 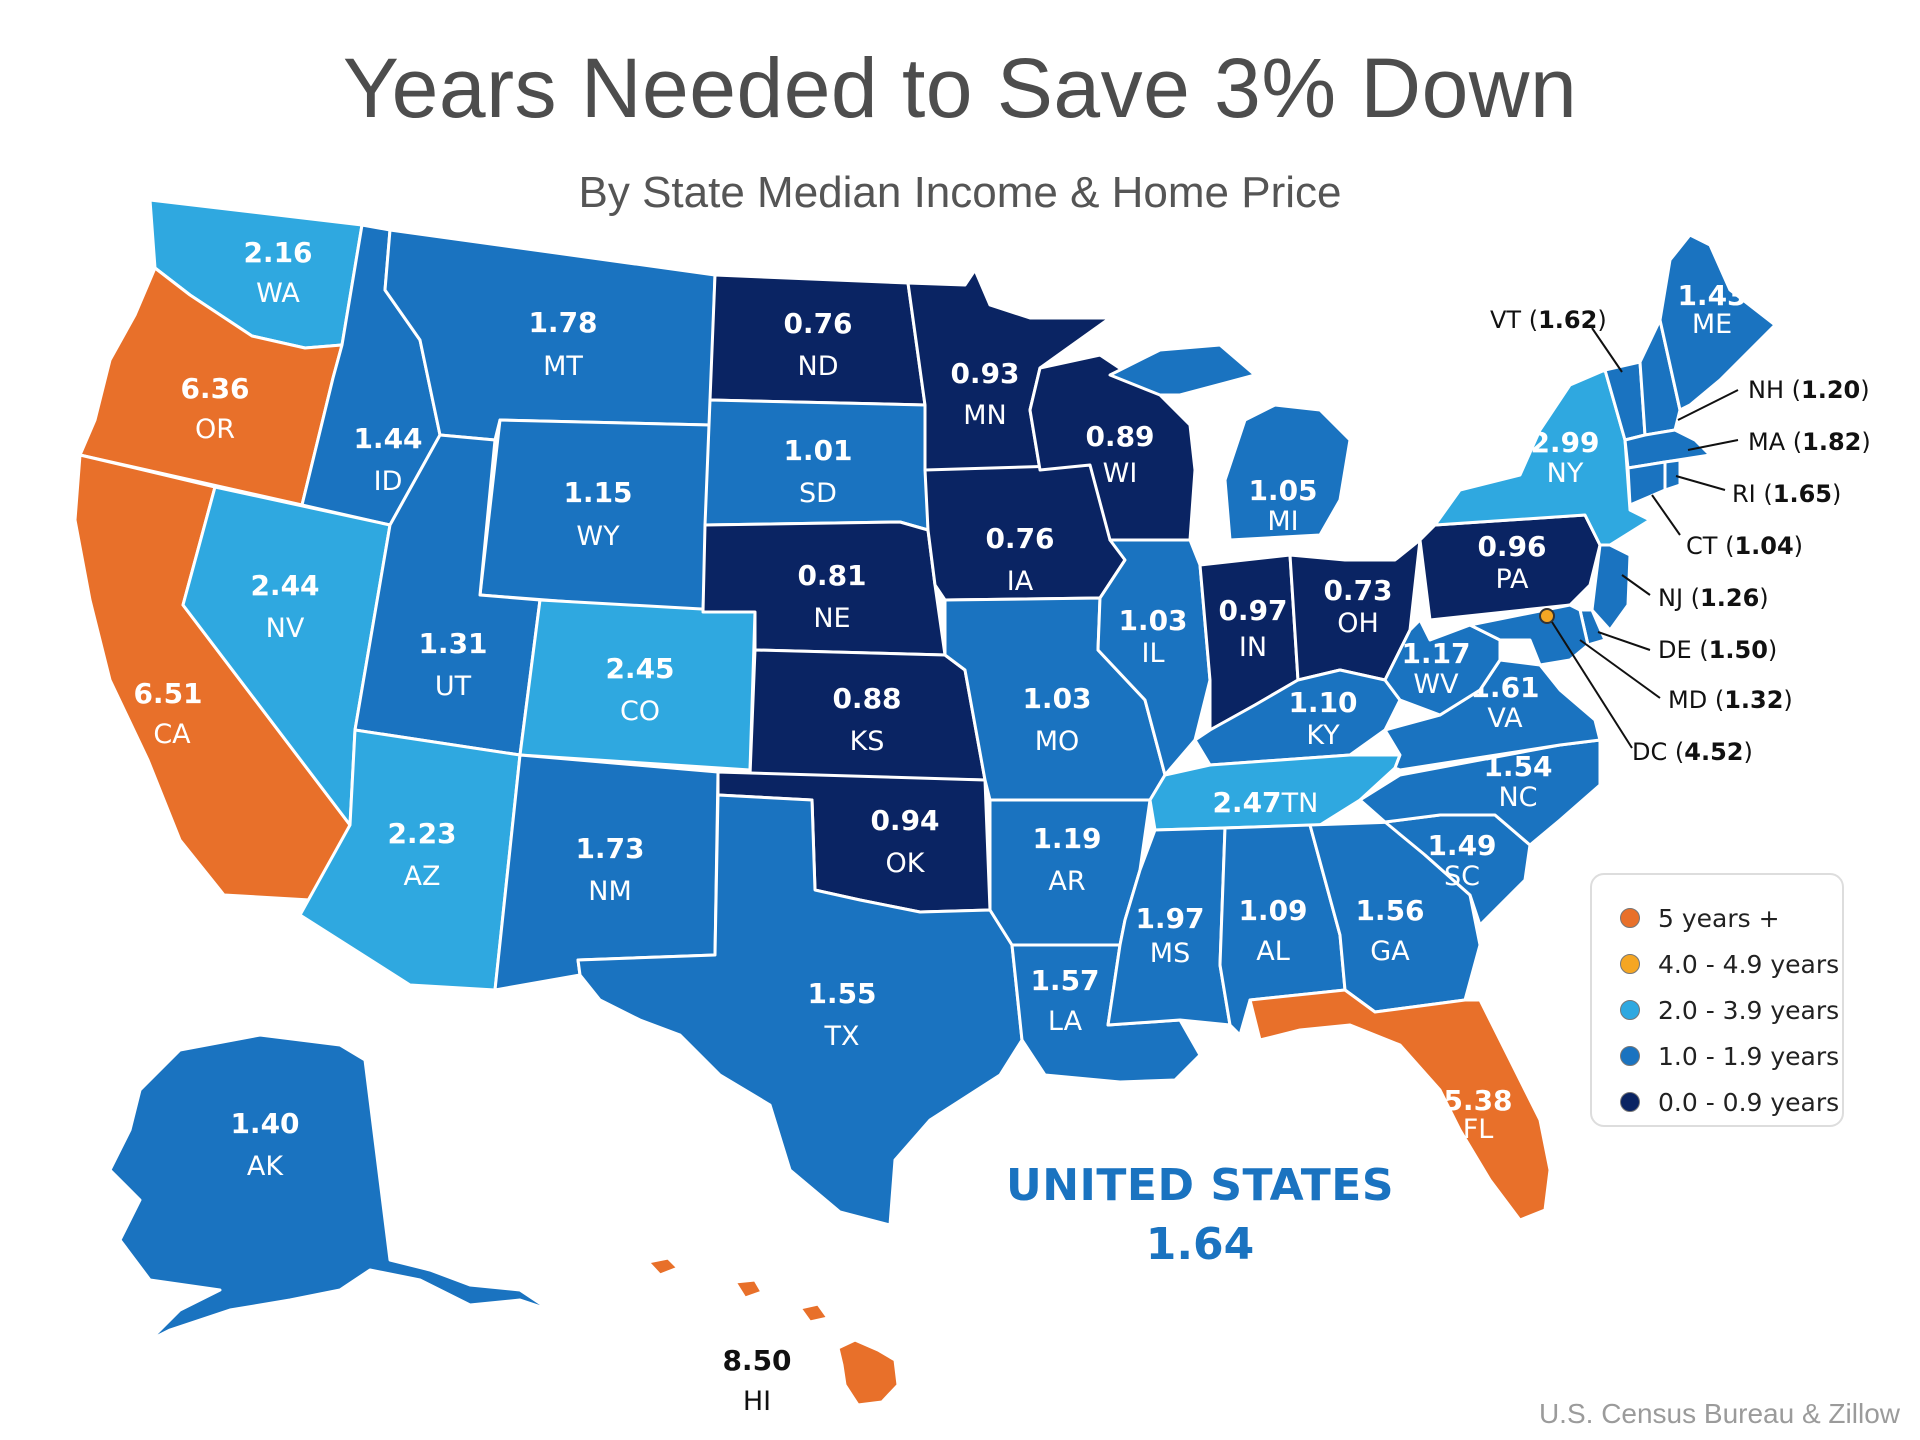 I want to click on state-tn-shape, so click(x=1275, y=792).